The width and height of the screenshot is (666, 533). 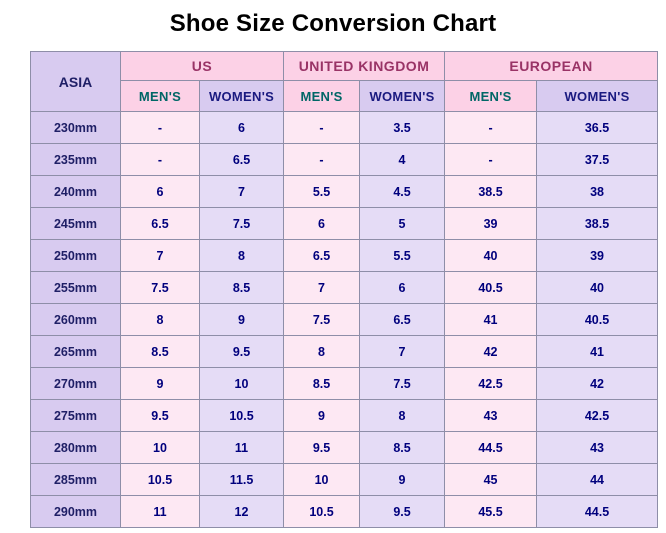 What do you see at coordinates (75, 479) in the screenshot?
I see `asia-size-label: 285mm` at bounding box center [75, 479].